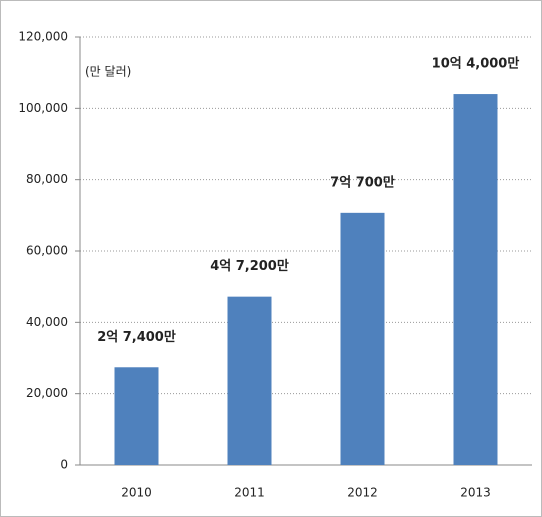  Describe the element at coordinates (476, 64) in the screenshot. I see `value-label: 10억 4,000만` at that location.